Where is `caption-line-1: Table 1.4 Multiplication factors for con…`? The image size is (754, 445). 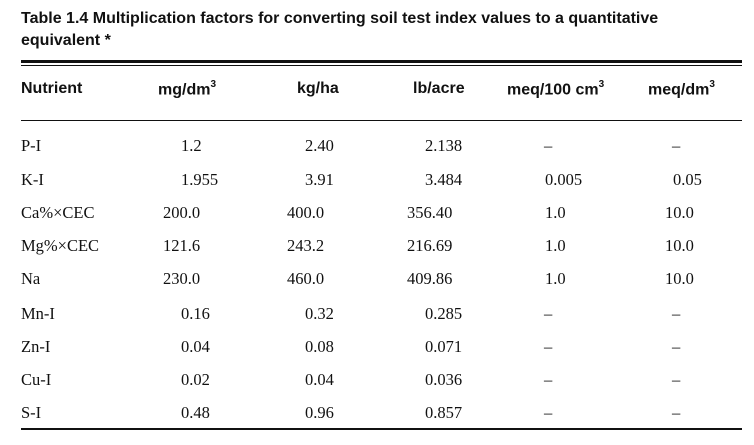 caption-line-1: Table 1.4 Multiplication factors for con… is located at coordinates (340, 18).